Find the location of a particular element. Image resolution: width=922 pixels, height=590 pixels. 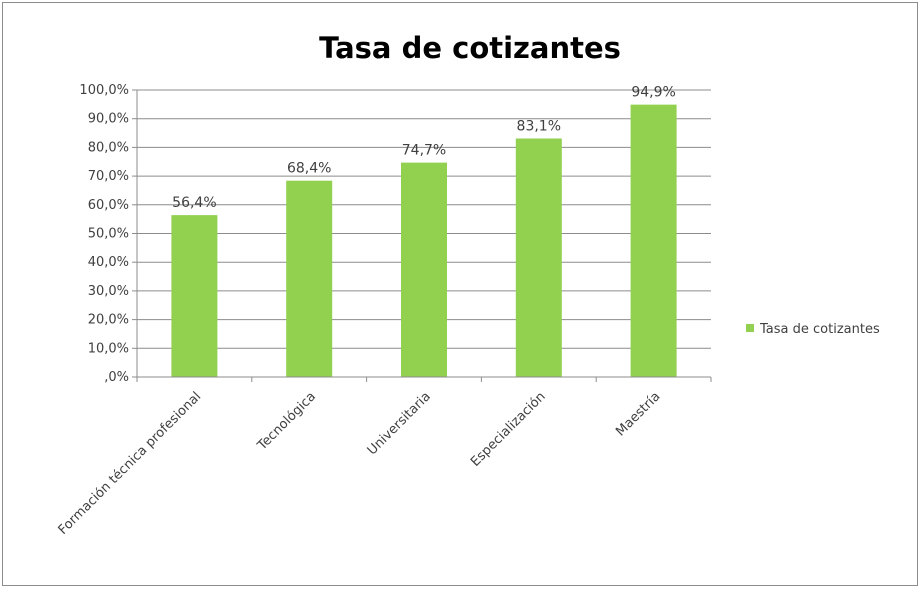

x-tick-label: Maestría is located at coordinates (638, 414).